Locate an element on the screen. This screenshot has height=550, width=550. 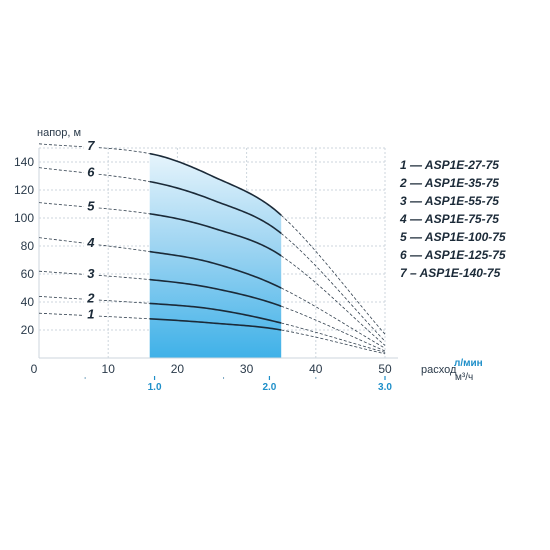
legend-entry: 3 — ASP1E-55-75 is located at coordinates (449, 201).